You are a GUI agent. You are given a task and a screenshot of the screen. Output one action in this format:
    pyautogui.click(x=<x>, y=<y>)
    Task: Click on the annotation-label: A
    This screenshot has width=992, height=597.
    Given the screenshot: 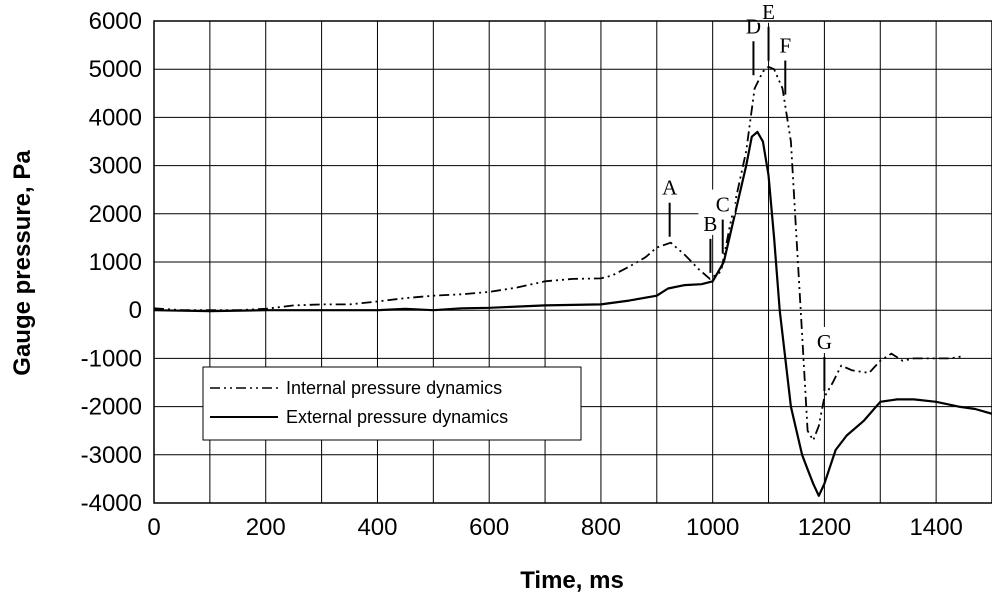 What is the action you would take?
    pyautogui.click(x=670, y=188)
    